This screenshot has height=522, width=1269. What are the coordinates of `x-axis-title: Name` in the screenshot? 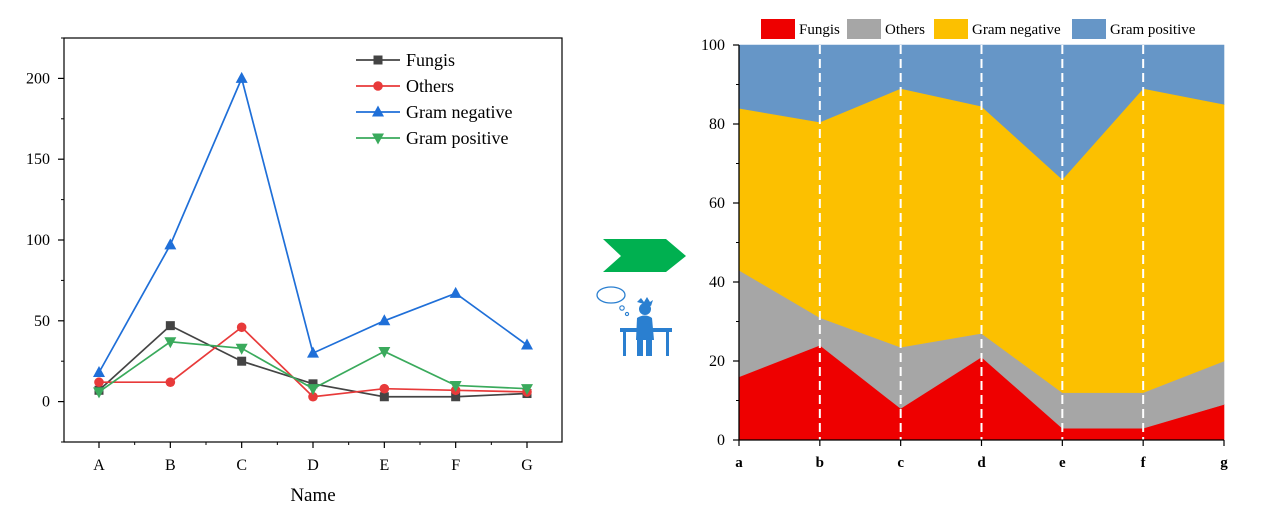 It's located at (312, 495).